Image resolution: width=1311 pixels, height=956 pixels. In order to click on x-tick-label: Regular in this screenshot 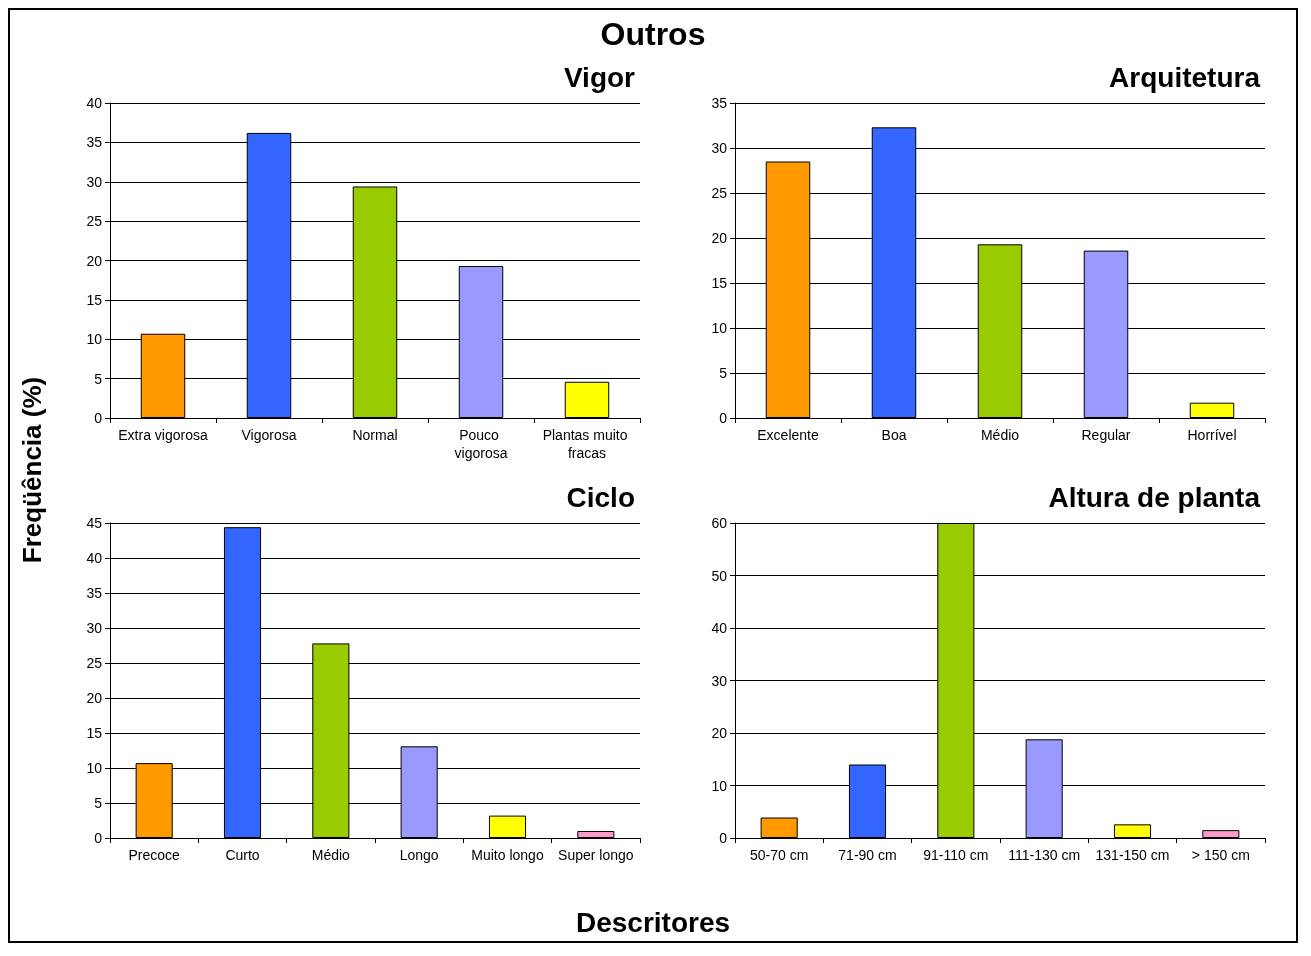, I will do `click(1106, 435)`.